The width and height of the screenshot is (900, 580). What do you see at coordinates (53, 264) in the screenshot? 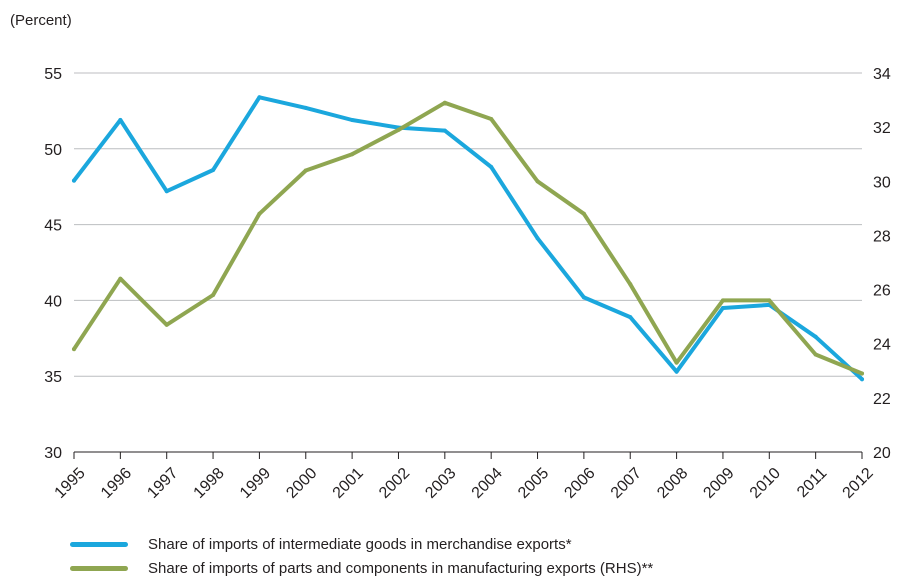
I see `left-axis-ticks: 30 35 40 45 50 55` at bounding box center [53, 264].